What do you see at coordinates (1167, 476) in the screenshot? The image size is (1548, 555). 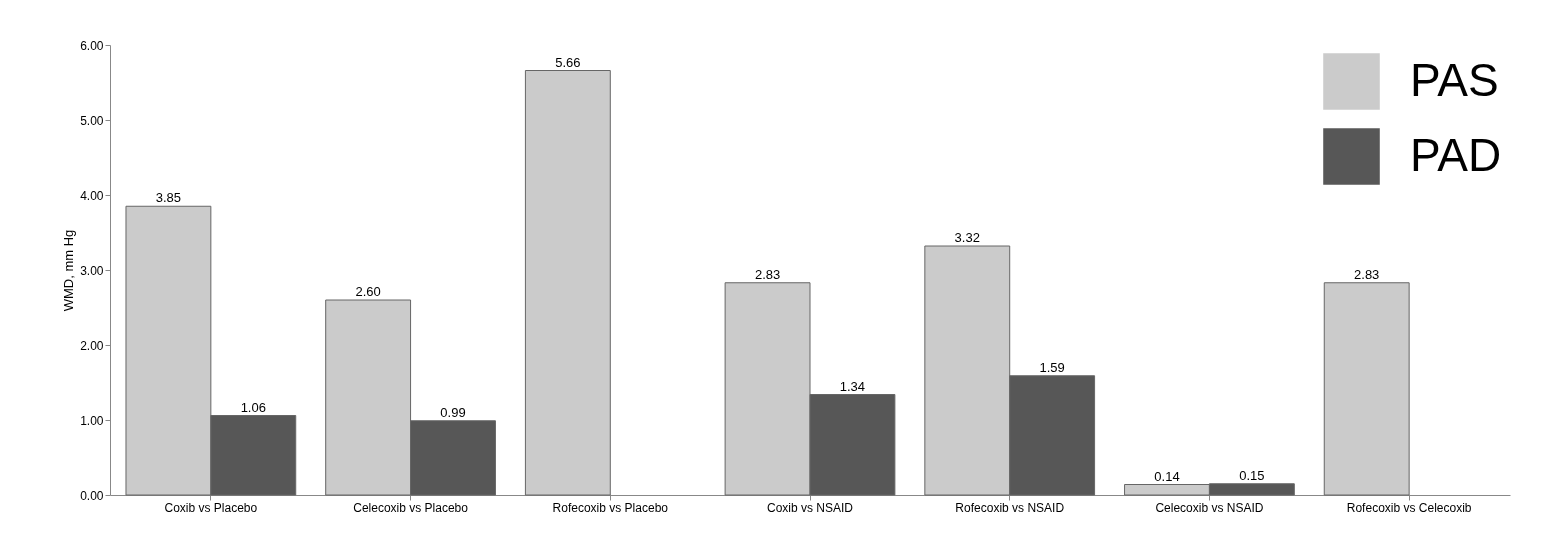 I see `data-label: 0.14` at bounding box center [1167, 476].